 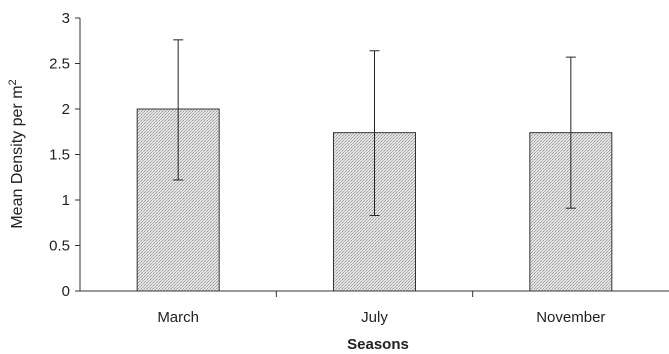 I want to click on y-axis-title: Mean Density per m2, so click(x=16, y=153).